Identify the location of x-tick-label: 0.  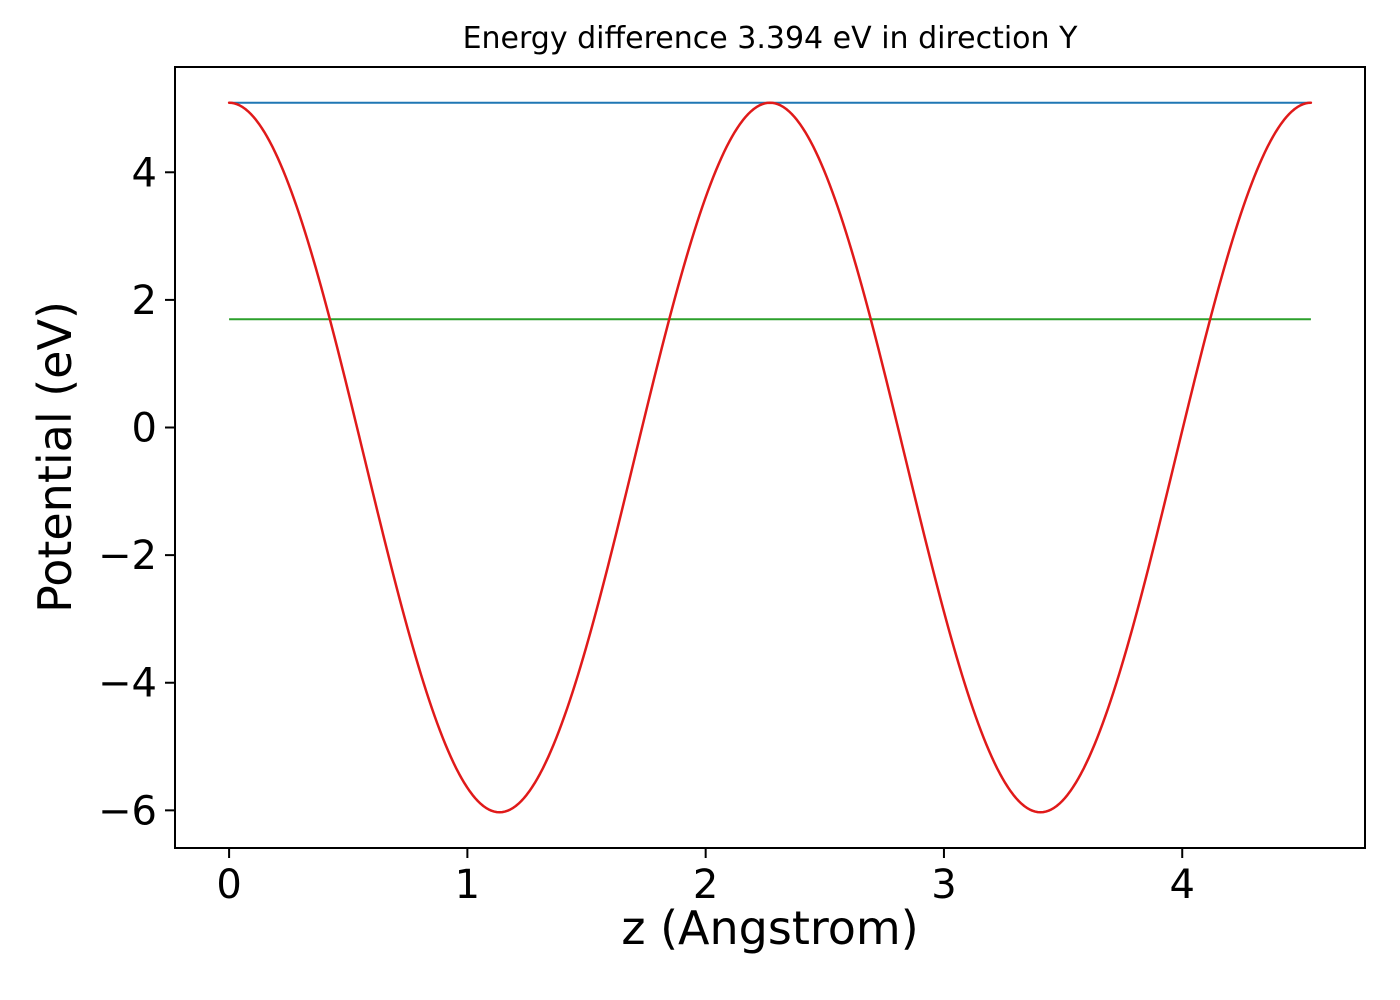
(228, 885).